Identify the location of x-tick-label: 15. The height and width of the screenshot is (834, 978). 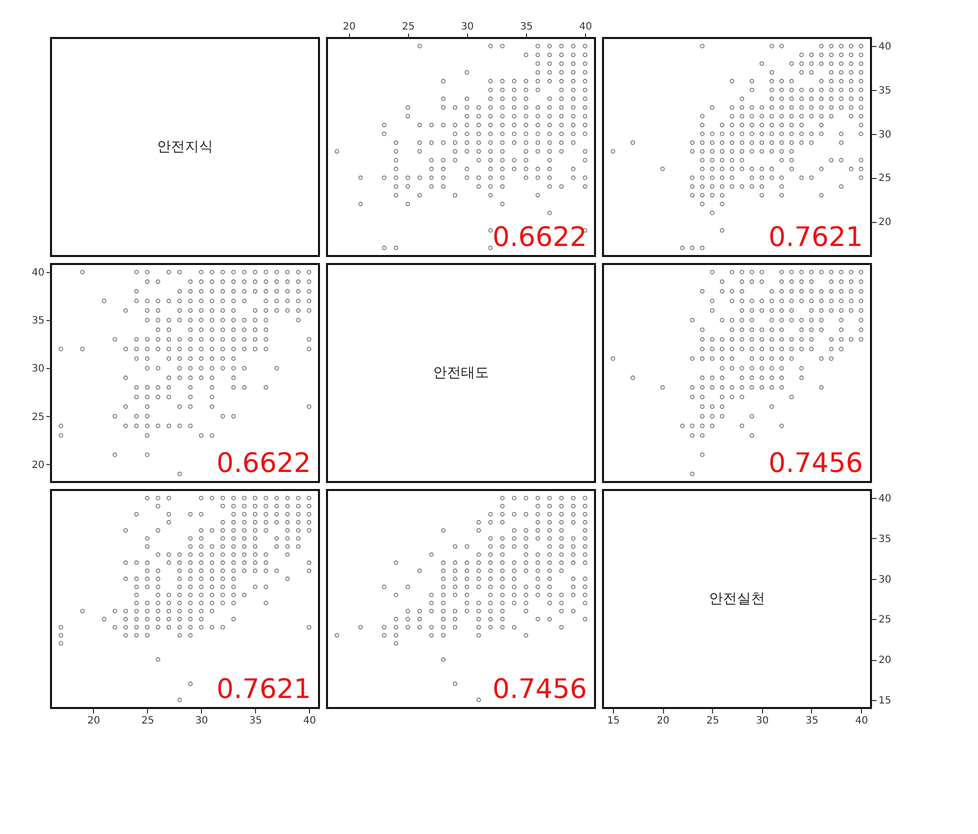
(613, 721).